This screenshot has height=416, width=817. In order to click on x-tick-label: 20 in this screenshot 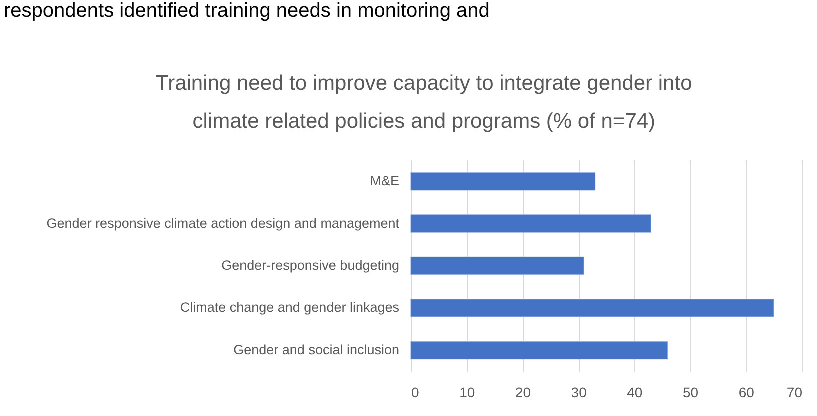, I will do `click(523, 392)`.